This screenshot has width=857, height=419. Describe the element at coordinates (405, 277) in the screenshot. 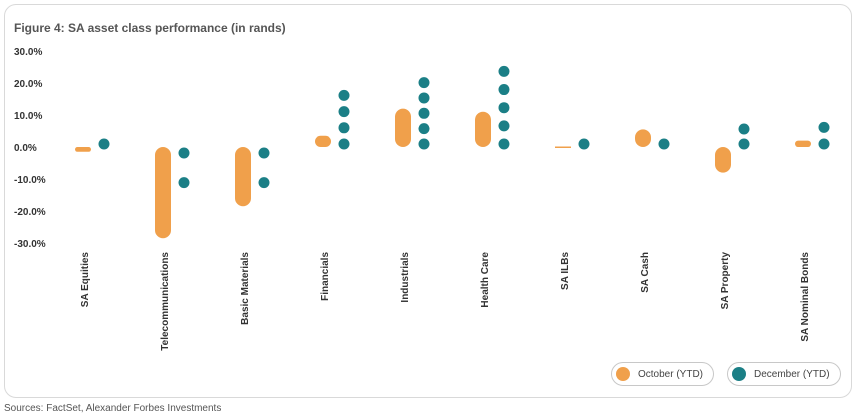

I see `category-label: Industrials` at that location.